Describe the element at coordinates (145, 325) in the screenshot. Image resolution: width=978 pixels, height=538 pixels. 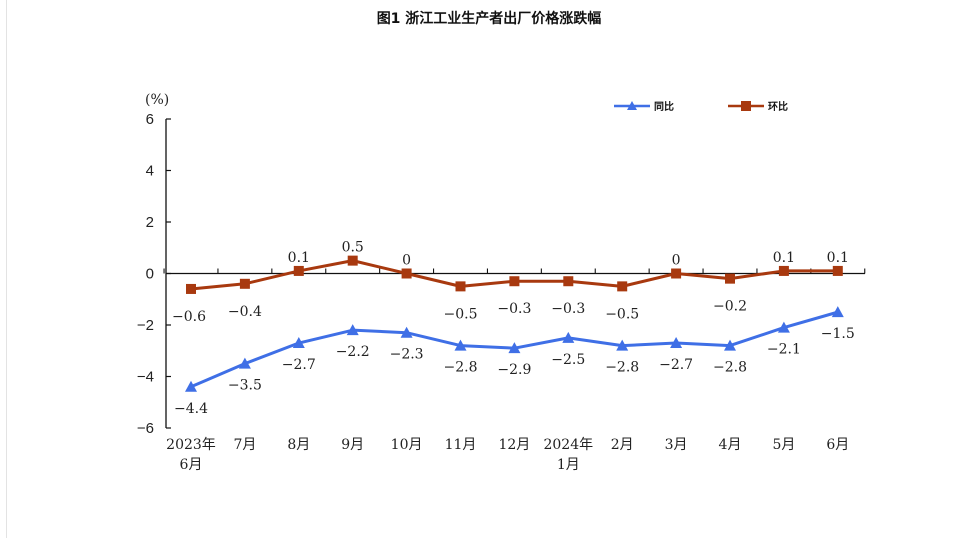
I see `y-tick-label: −2` at that location.